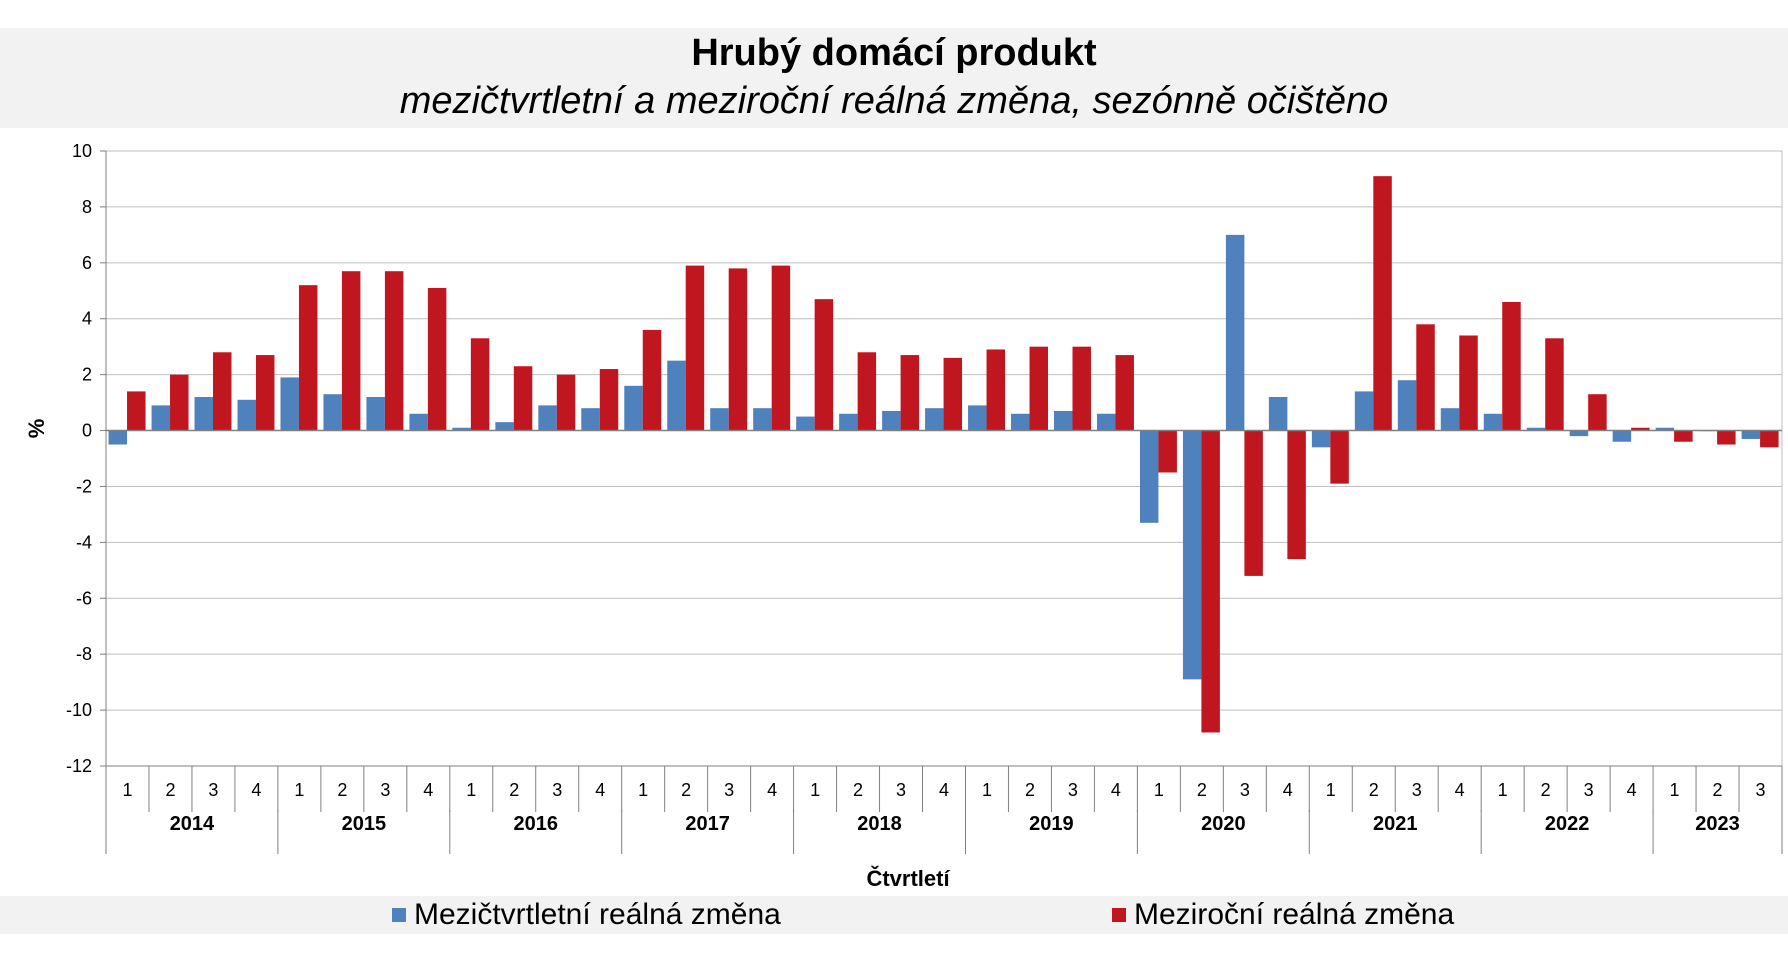 This screenshot has height=958, width=1788. What do you see at coordinates (894, 915) in the screenshot?
I see `legend-band` at bounding box center [894, 915].